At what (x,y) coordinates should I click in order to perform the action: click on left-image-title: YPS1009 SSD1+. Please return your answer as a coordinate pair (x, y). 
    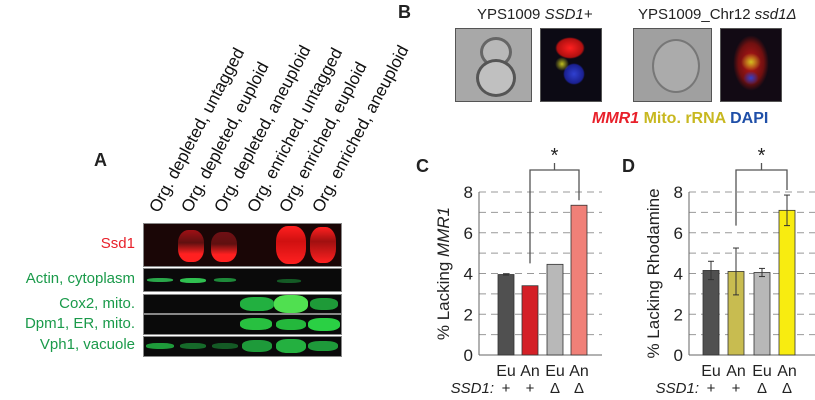
    Looking at the image, I should click on (535, 14).